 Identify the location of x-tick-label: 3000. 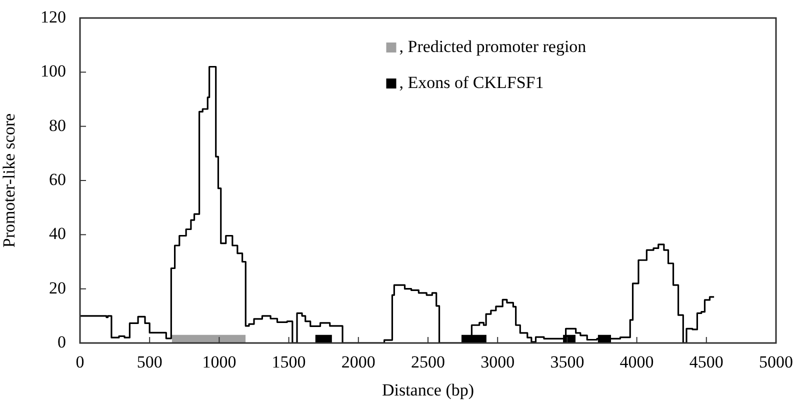
(497, 362).